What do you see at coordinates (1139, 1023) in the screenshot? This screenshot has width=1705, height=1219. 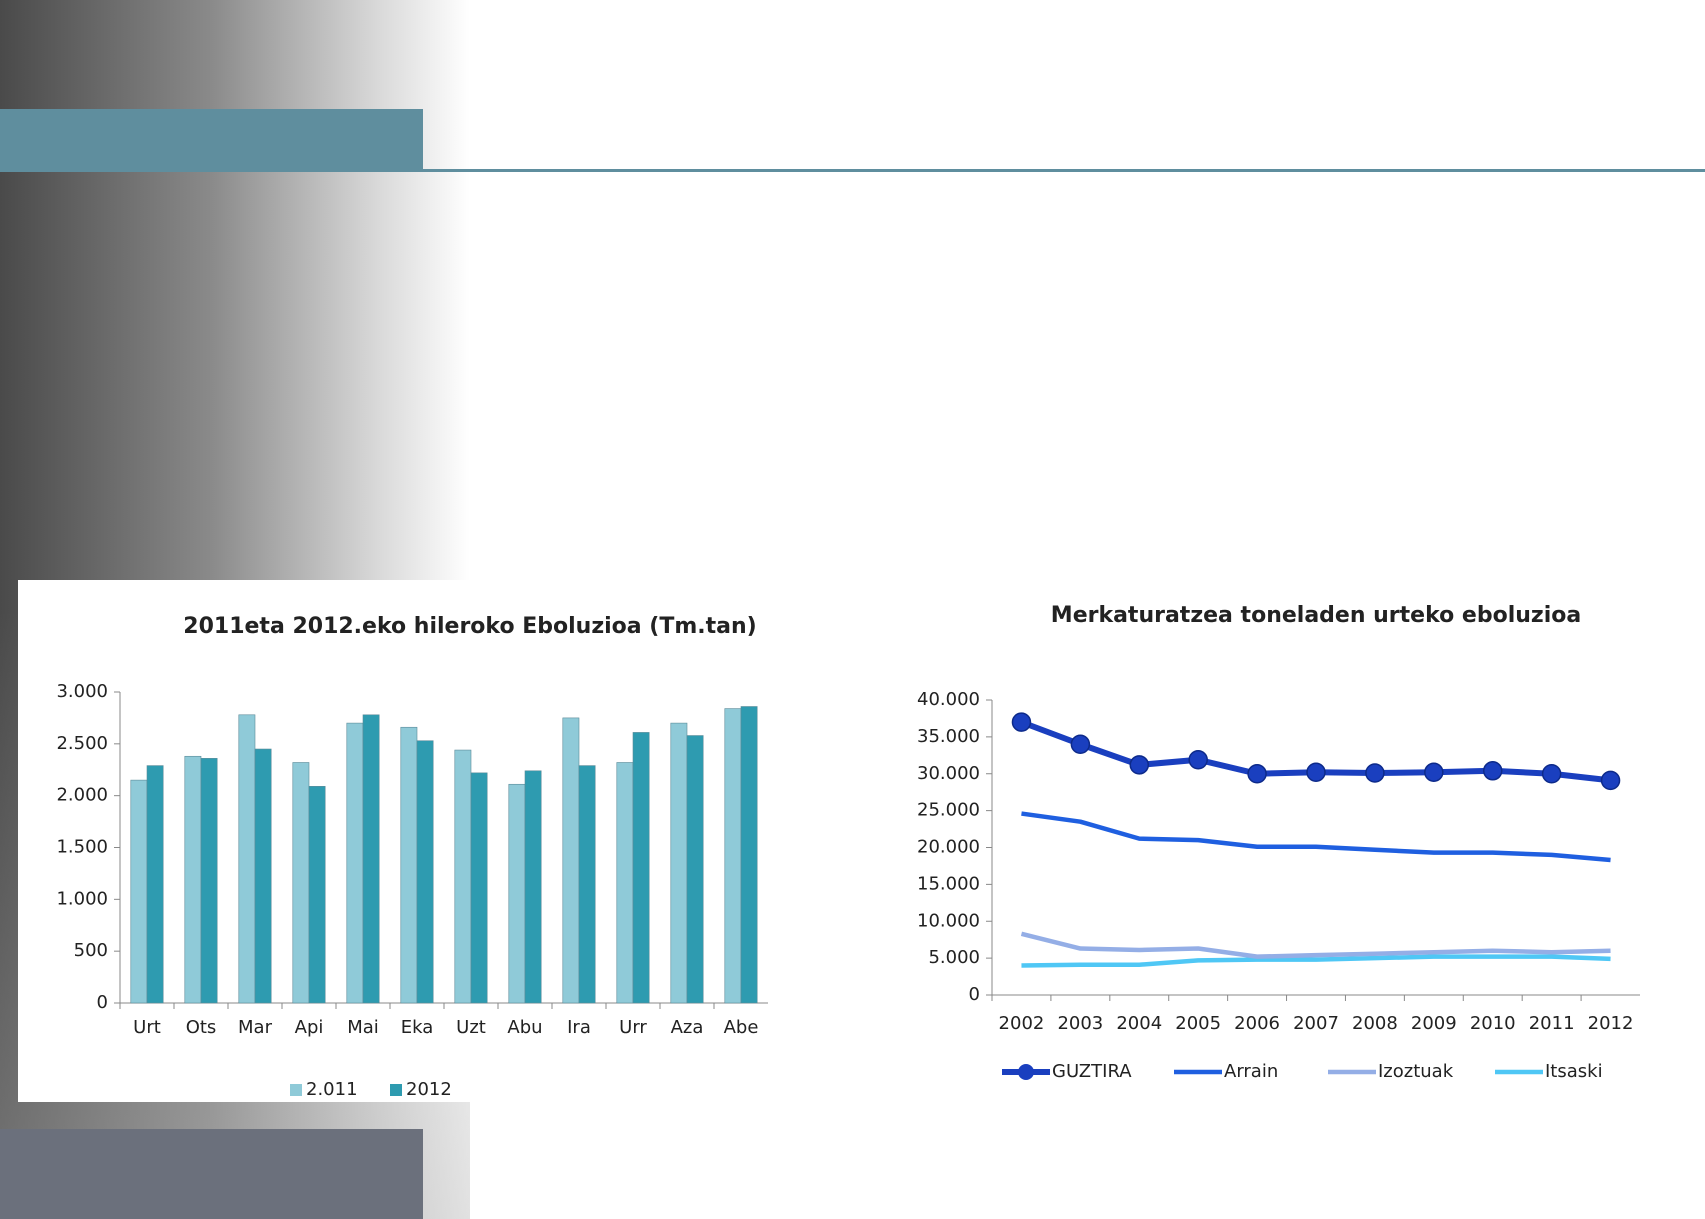 I see `x-tick-label: 2004` at bounding box center [1139, 1023].